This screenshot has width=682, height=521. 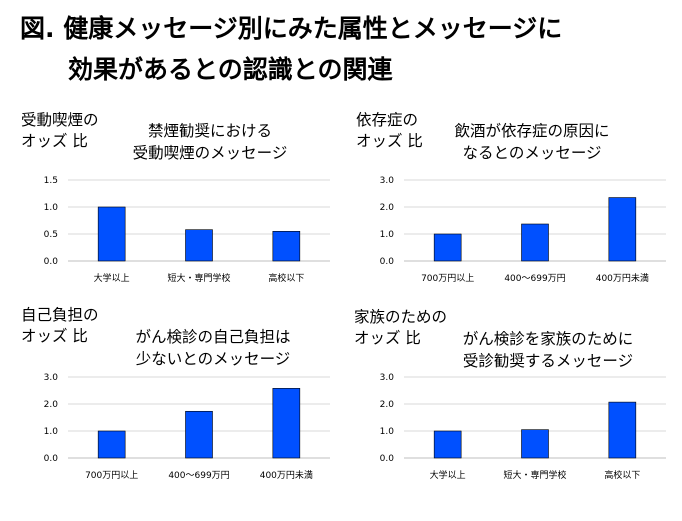 I want to click on figure-title-line-2: 効果があるとの認識との関連, so click(x=230, y=69).